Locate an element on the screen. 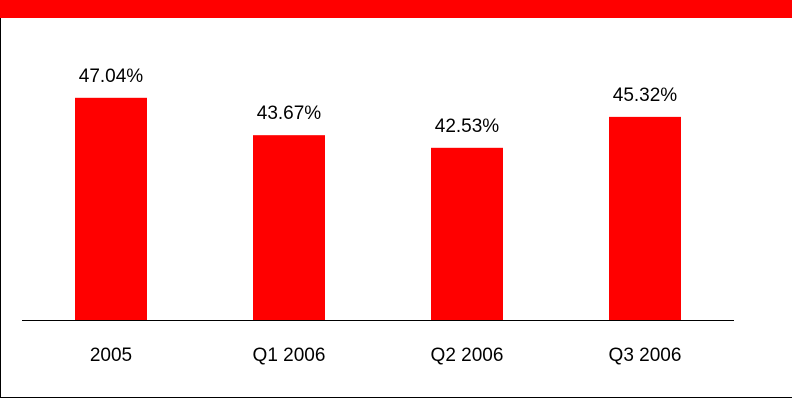  x-tick-label: Q1 2006 is located at coordinates (289, 355).